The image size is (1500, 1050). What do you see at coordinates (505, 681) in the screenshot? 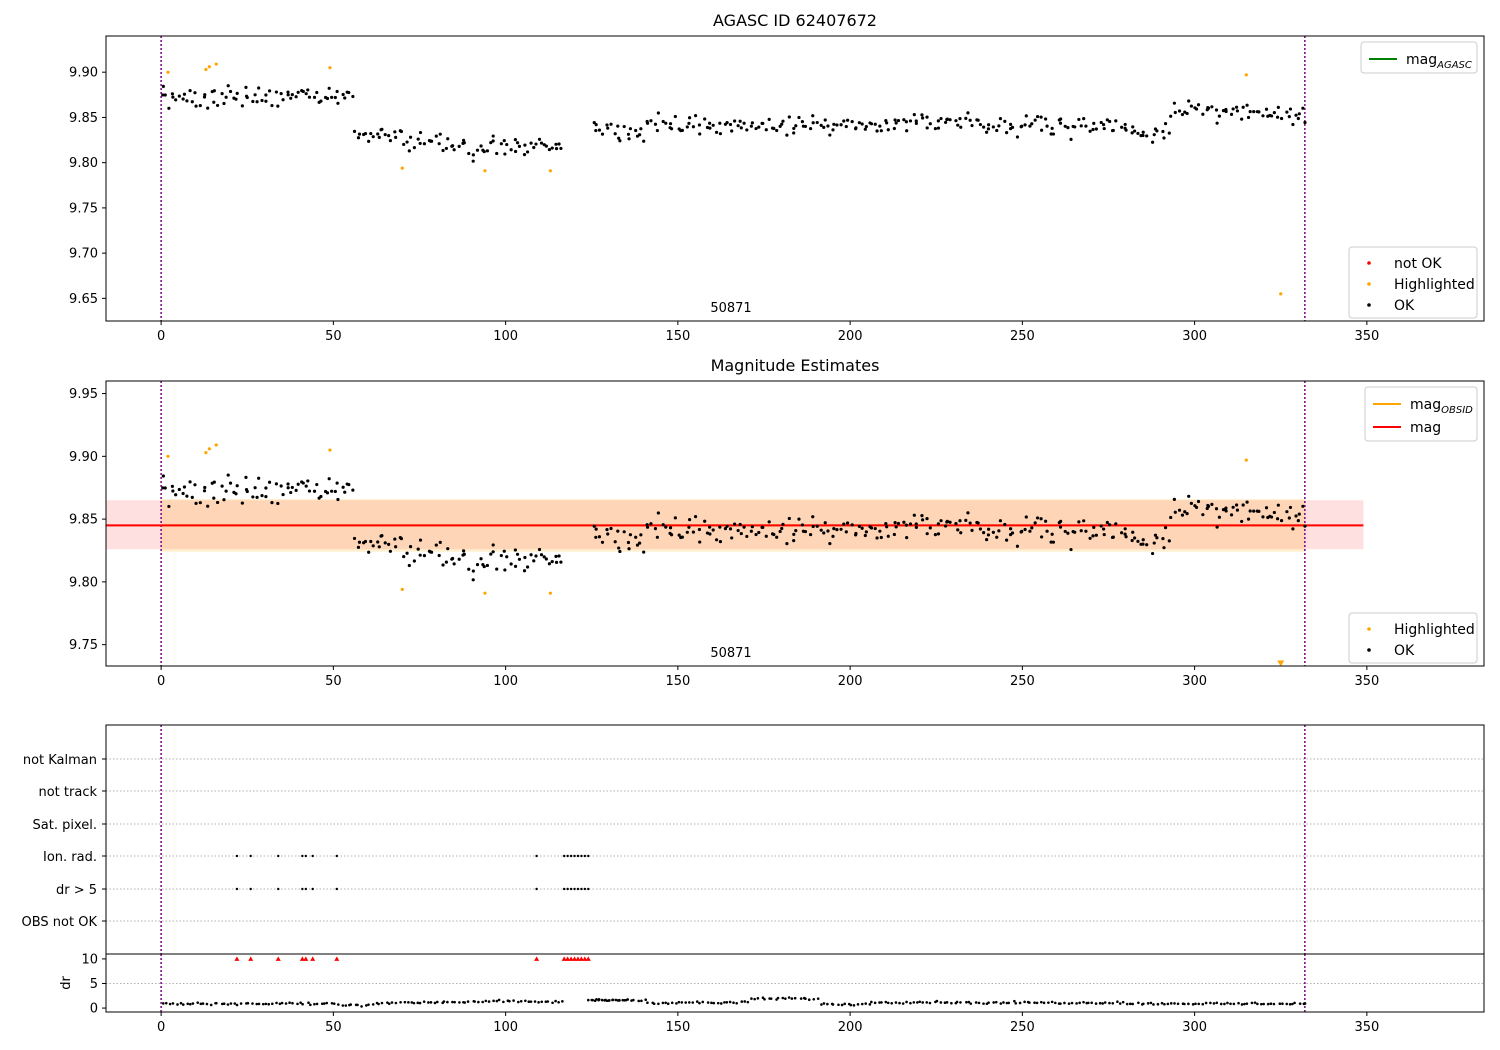
I see `x-tick-label: 100` at bounding box center [505, 681].